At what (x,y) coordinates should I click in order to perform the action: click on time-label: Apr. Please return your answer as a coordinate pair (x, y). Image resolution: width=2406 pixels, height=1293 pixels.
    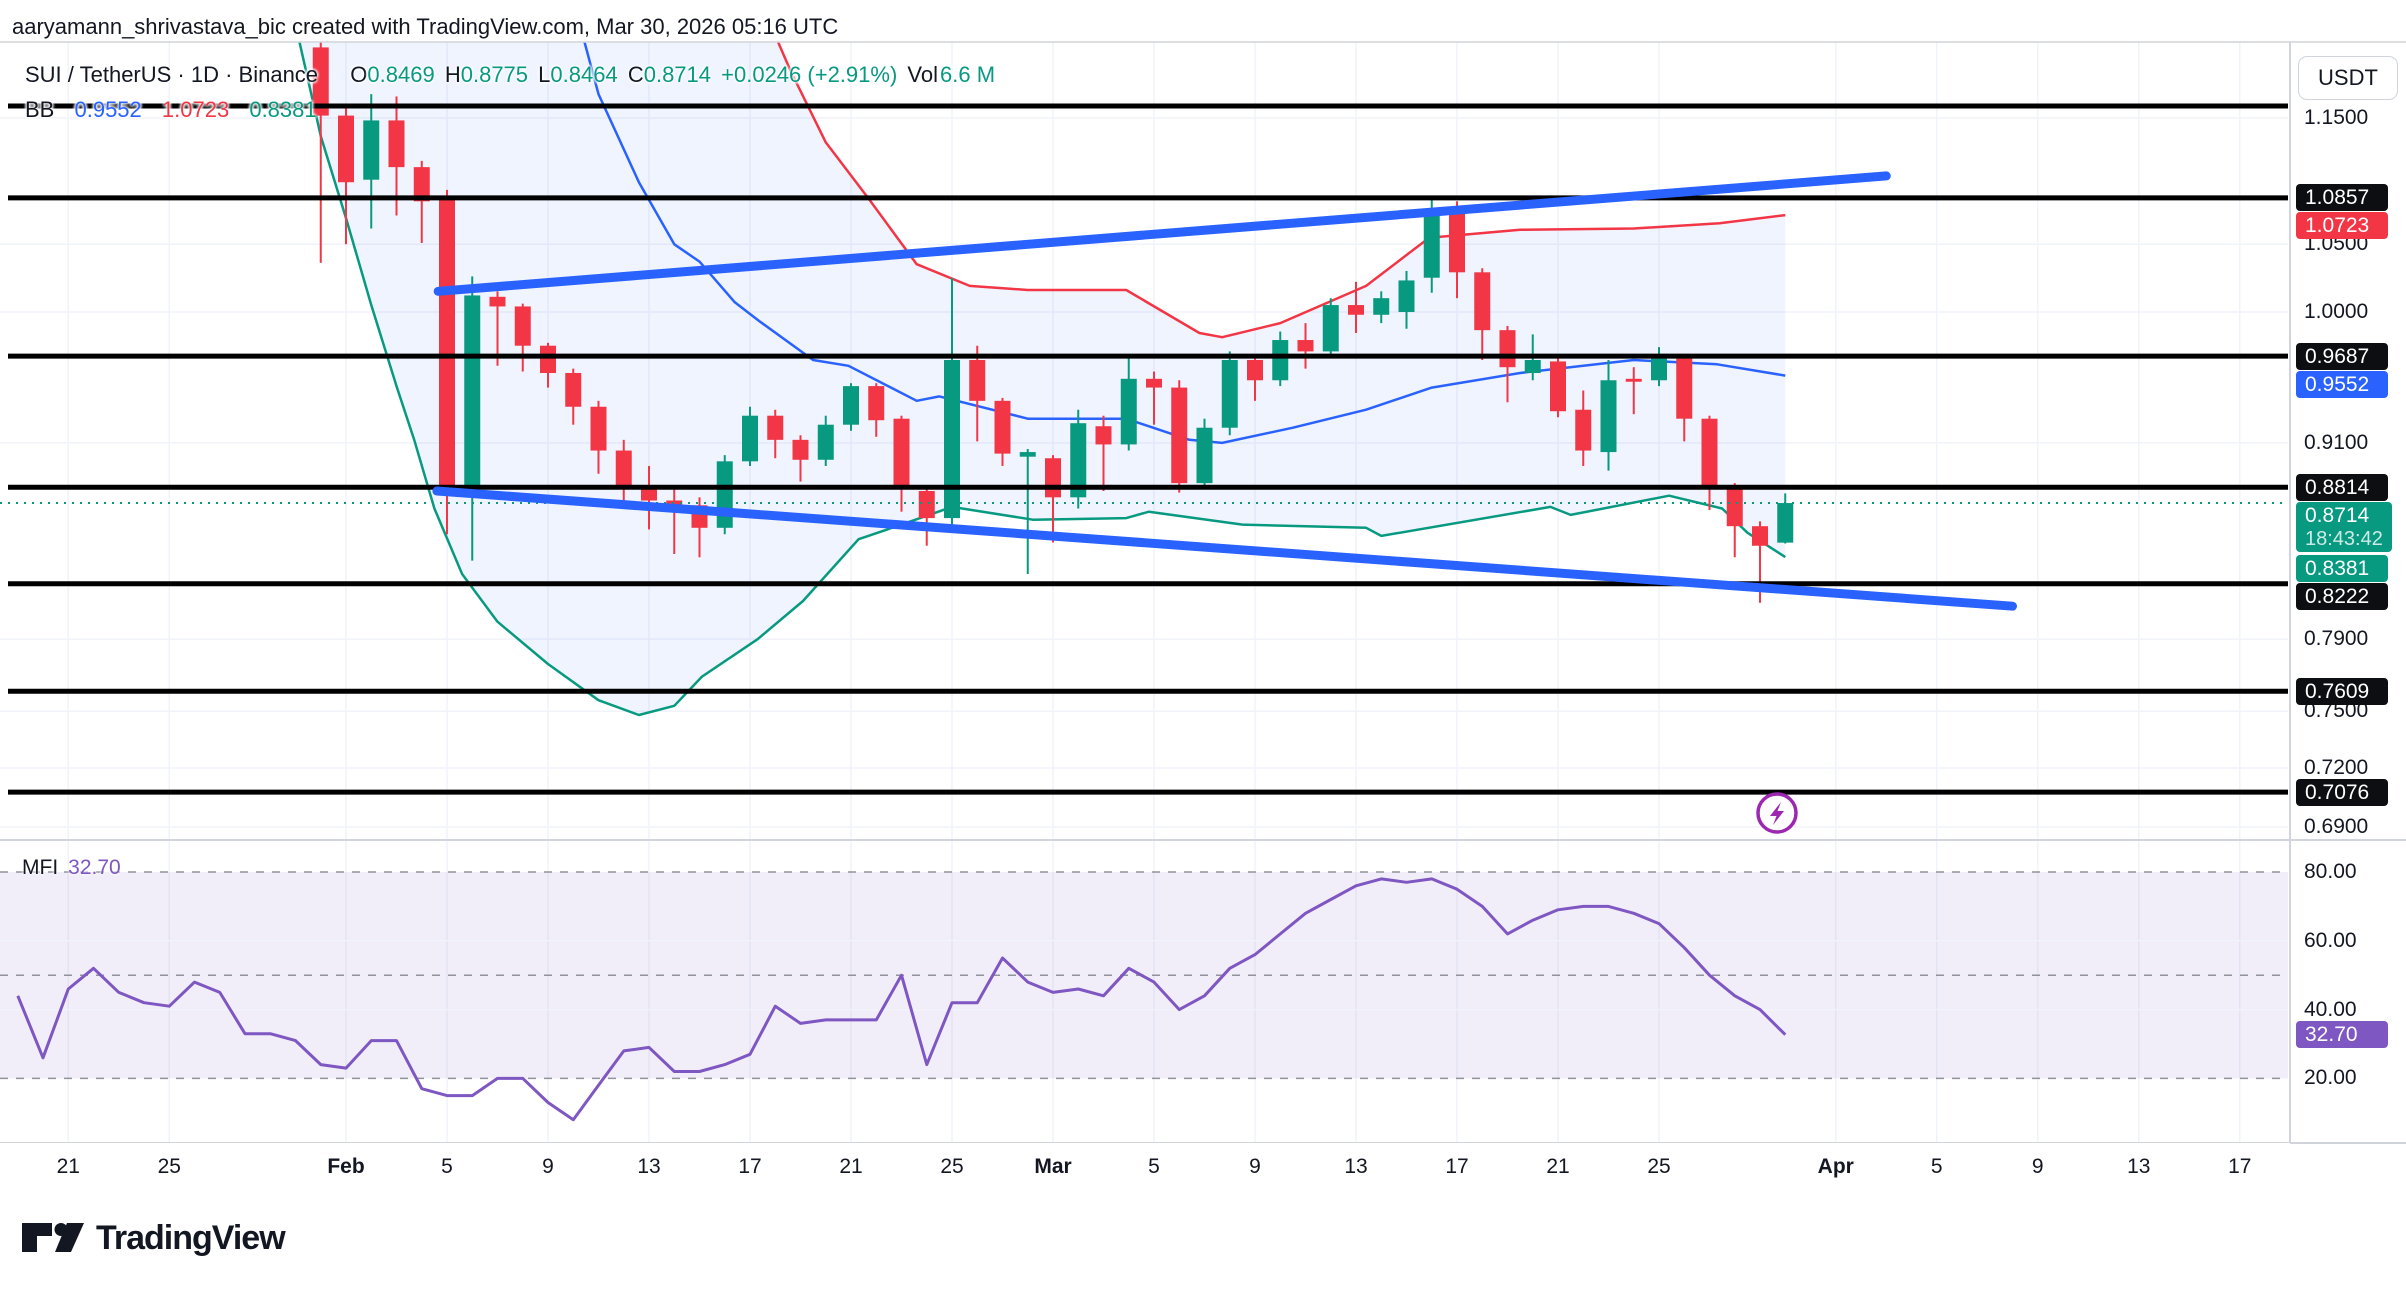
    Looking at the image, I should click on (1835, 1166).